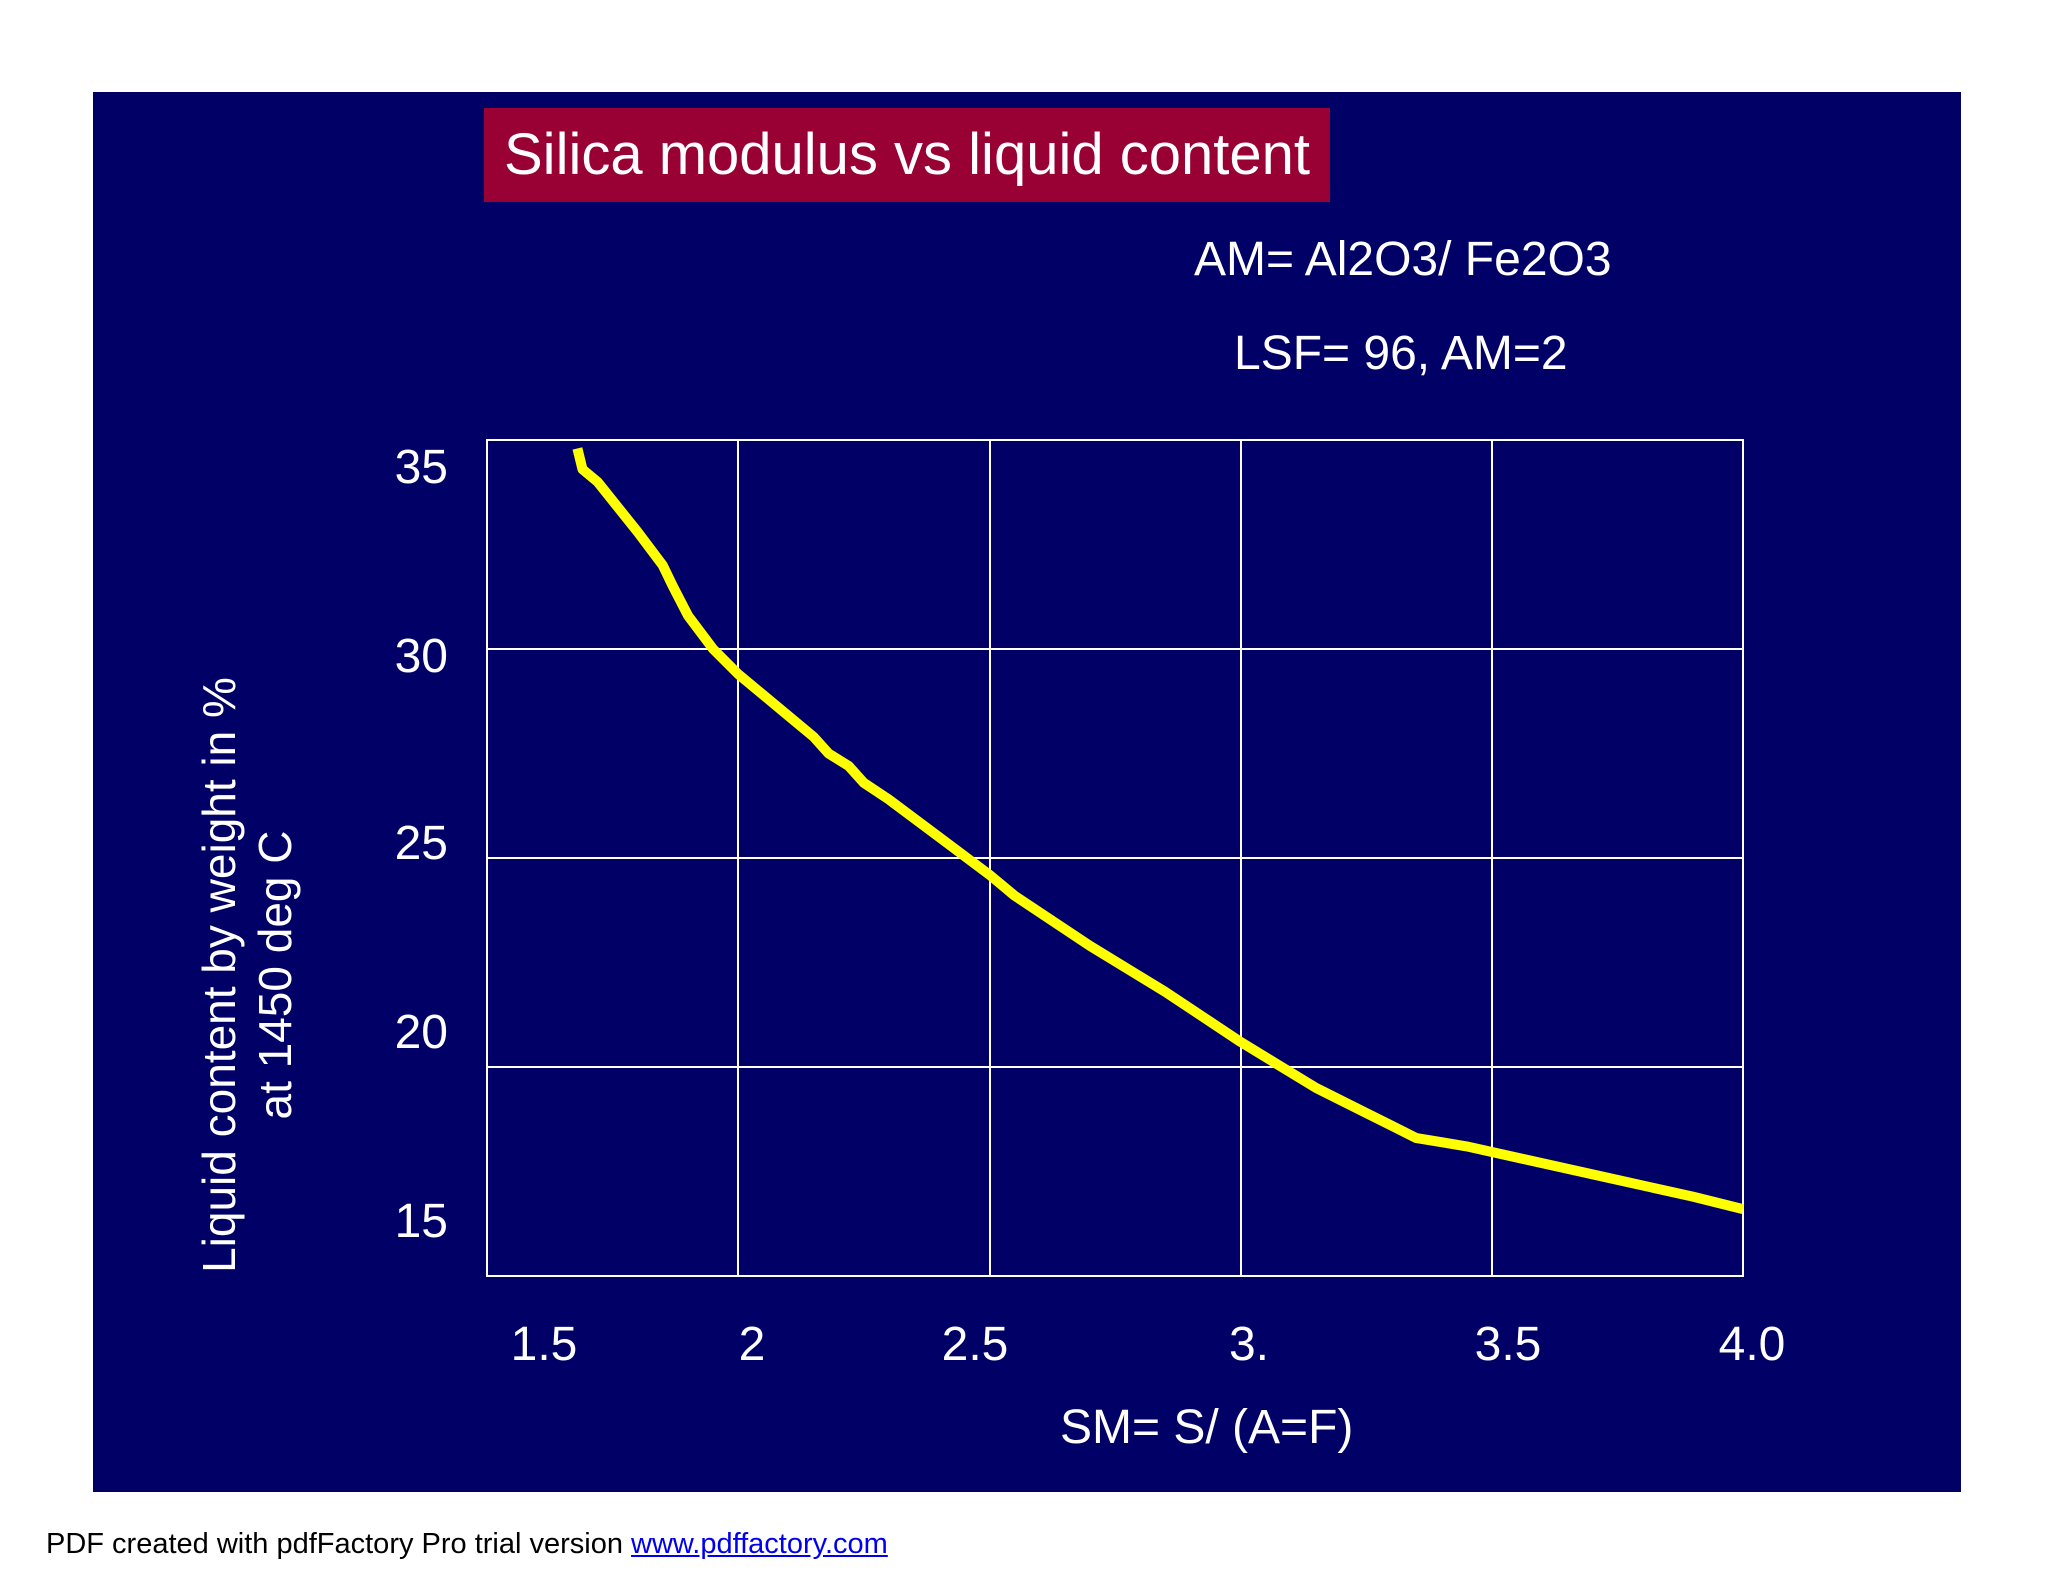 The image size is (2048, 1582). I want to click on x-tick-label: 4.0, so click(1752, 1344).